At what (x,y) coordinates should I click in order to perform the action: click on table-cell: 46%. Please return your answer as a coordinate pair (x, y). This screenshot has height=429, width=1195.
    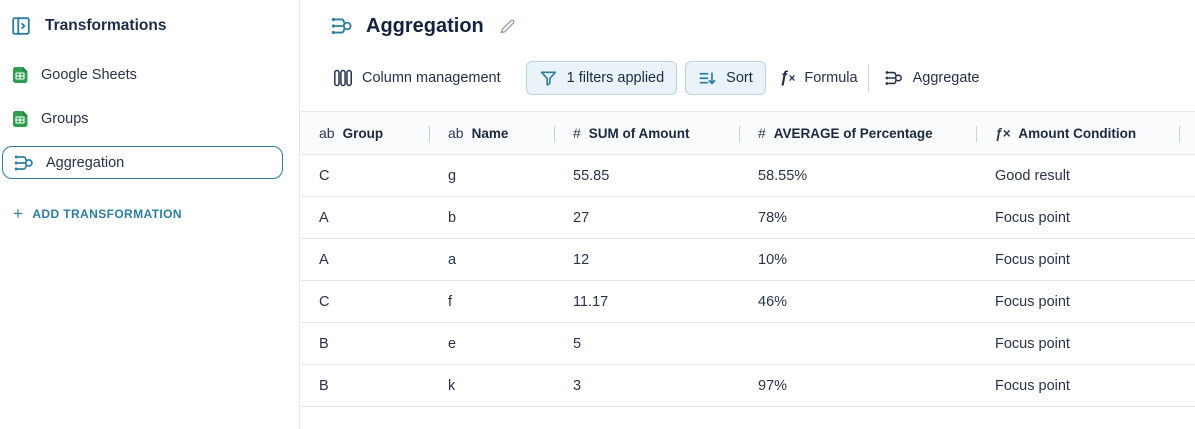
    Looking at the image, I should click on (773, 301).